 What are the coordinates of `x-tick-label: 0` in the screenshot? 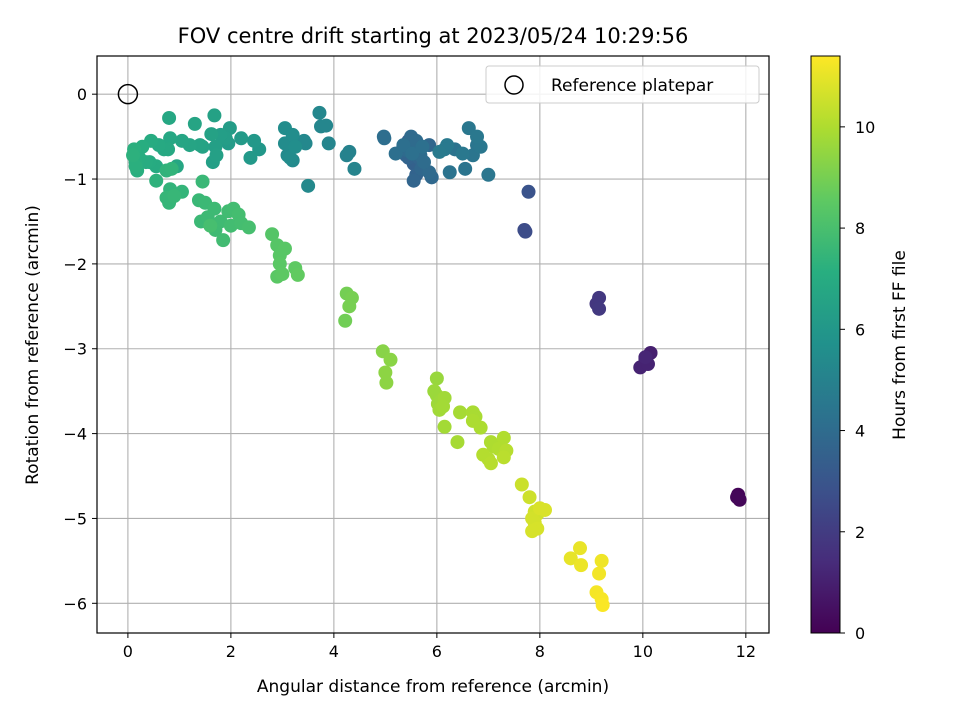 It's located at (128, 651).